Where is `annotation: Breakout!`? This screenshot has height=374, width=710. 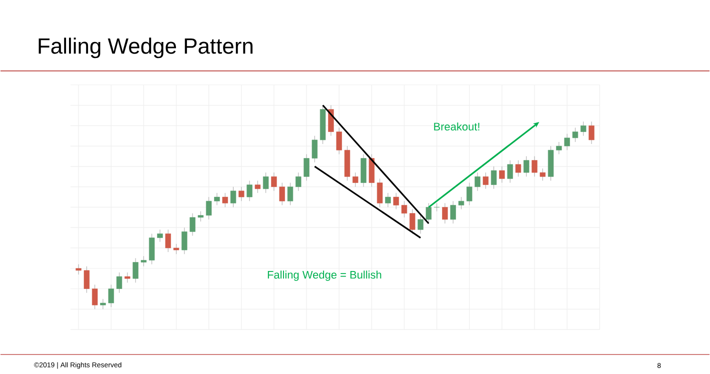
annotation: Breakout! is located at coordinates (457, 126).